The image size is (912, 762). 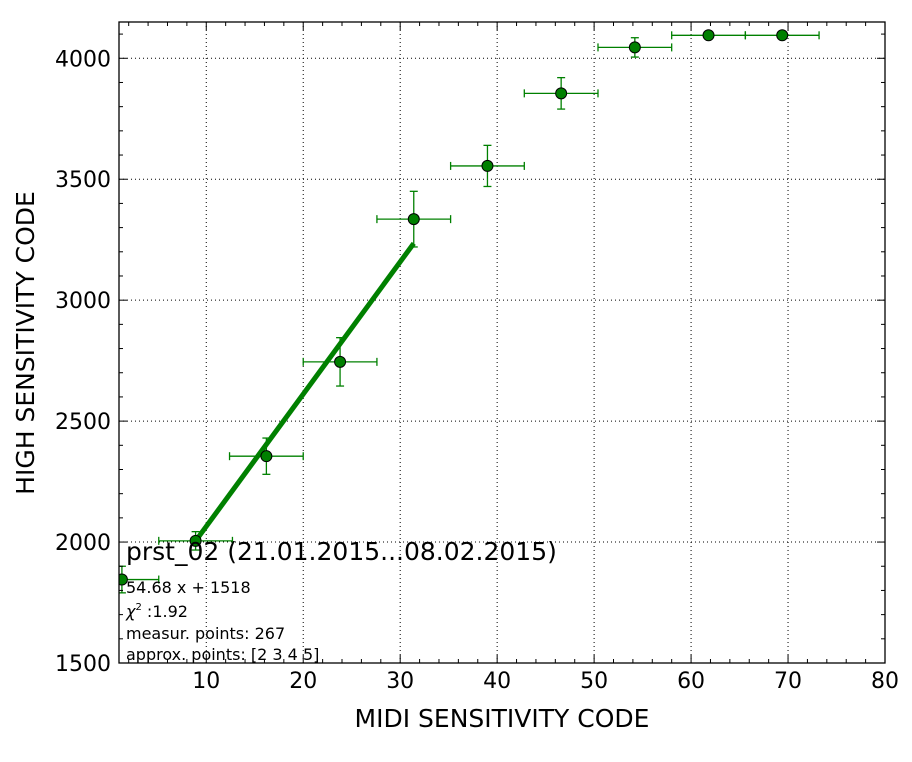 I want to click on annotation-chi2: χ2 :1.92, so click(x=156, y=611).